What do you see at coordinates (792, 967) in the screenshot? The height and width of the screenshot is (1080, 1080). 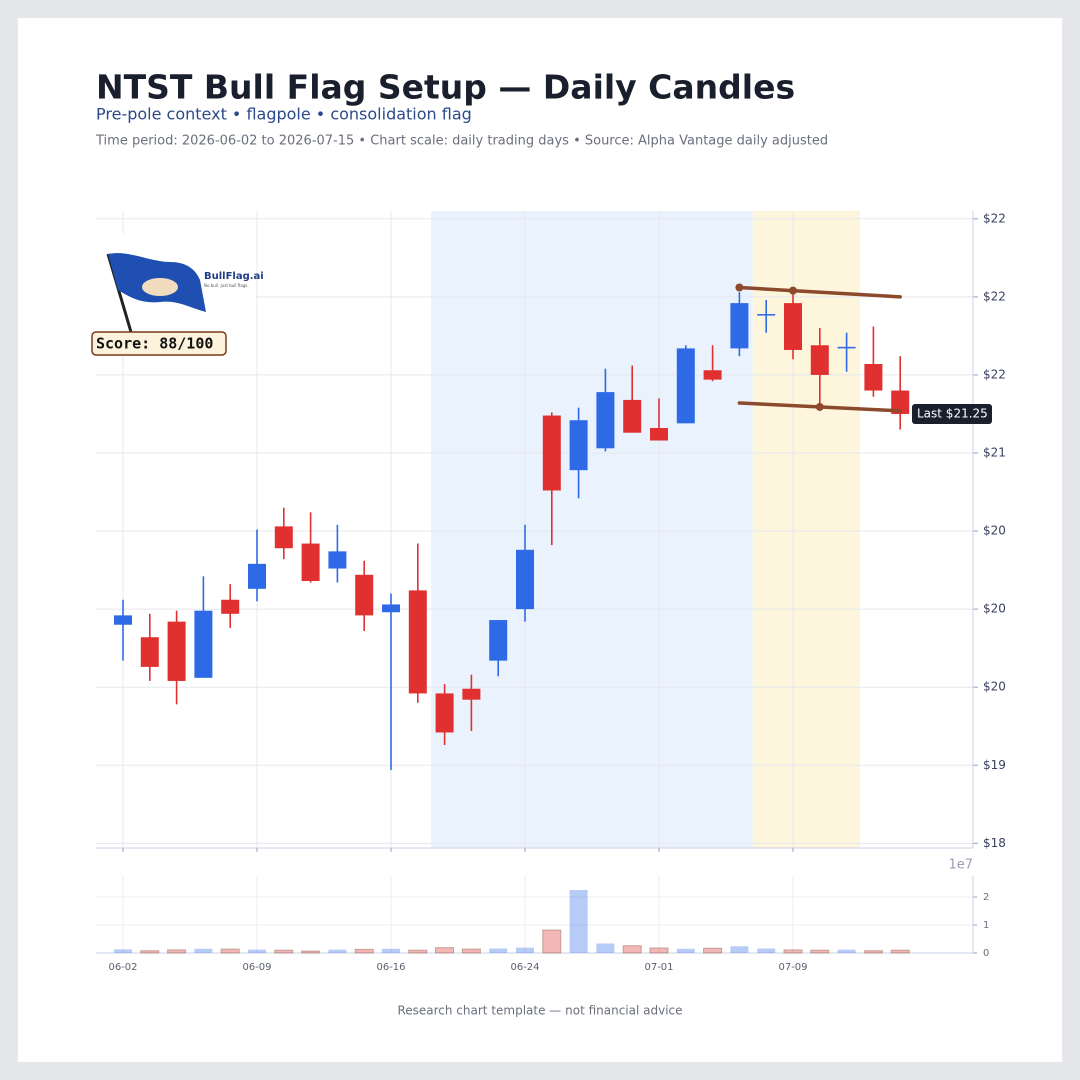 I see `x-tick-label: 07-09` at bounding box center [792, 967].